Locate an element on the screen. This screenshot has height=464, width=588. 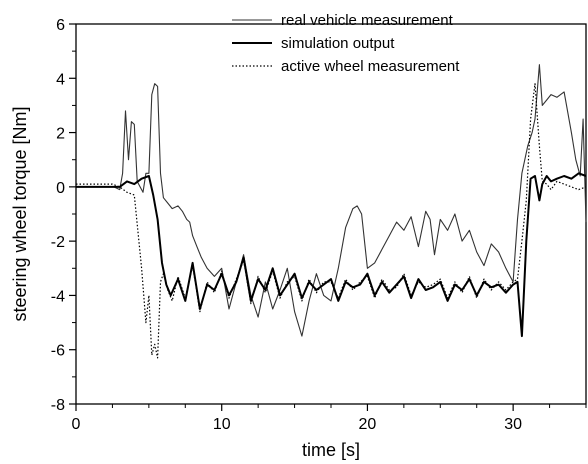
x-axis-title: time [s] is located at coordinates (331, 450).